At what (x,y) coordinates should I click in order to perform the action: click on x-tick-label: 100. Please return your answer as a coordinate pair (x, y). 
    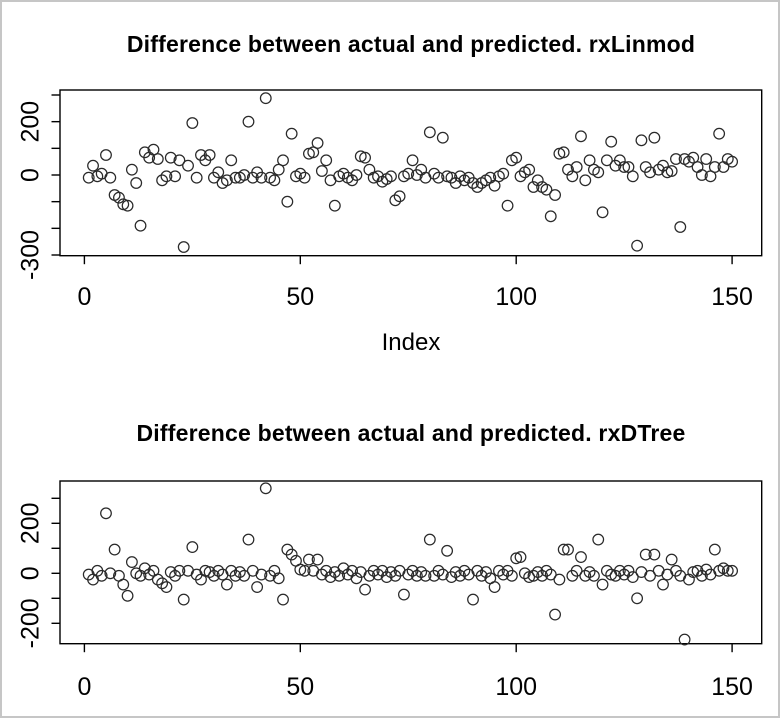
    Looking at the image, I should click on (516, 687).